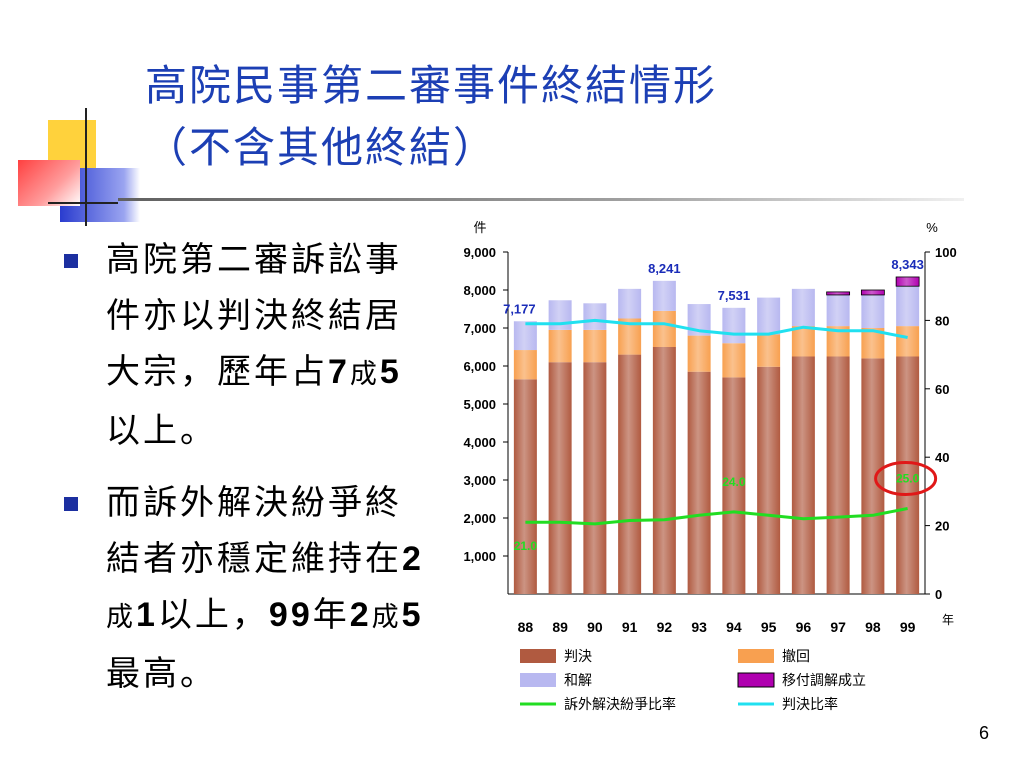 Image resolution: width=1024 pixels, height=768 pixels. What do you see at coordinates (942, 389) in the screenshot?
I see `y-right-tick-label: 60` at bounding box center [942, 389].